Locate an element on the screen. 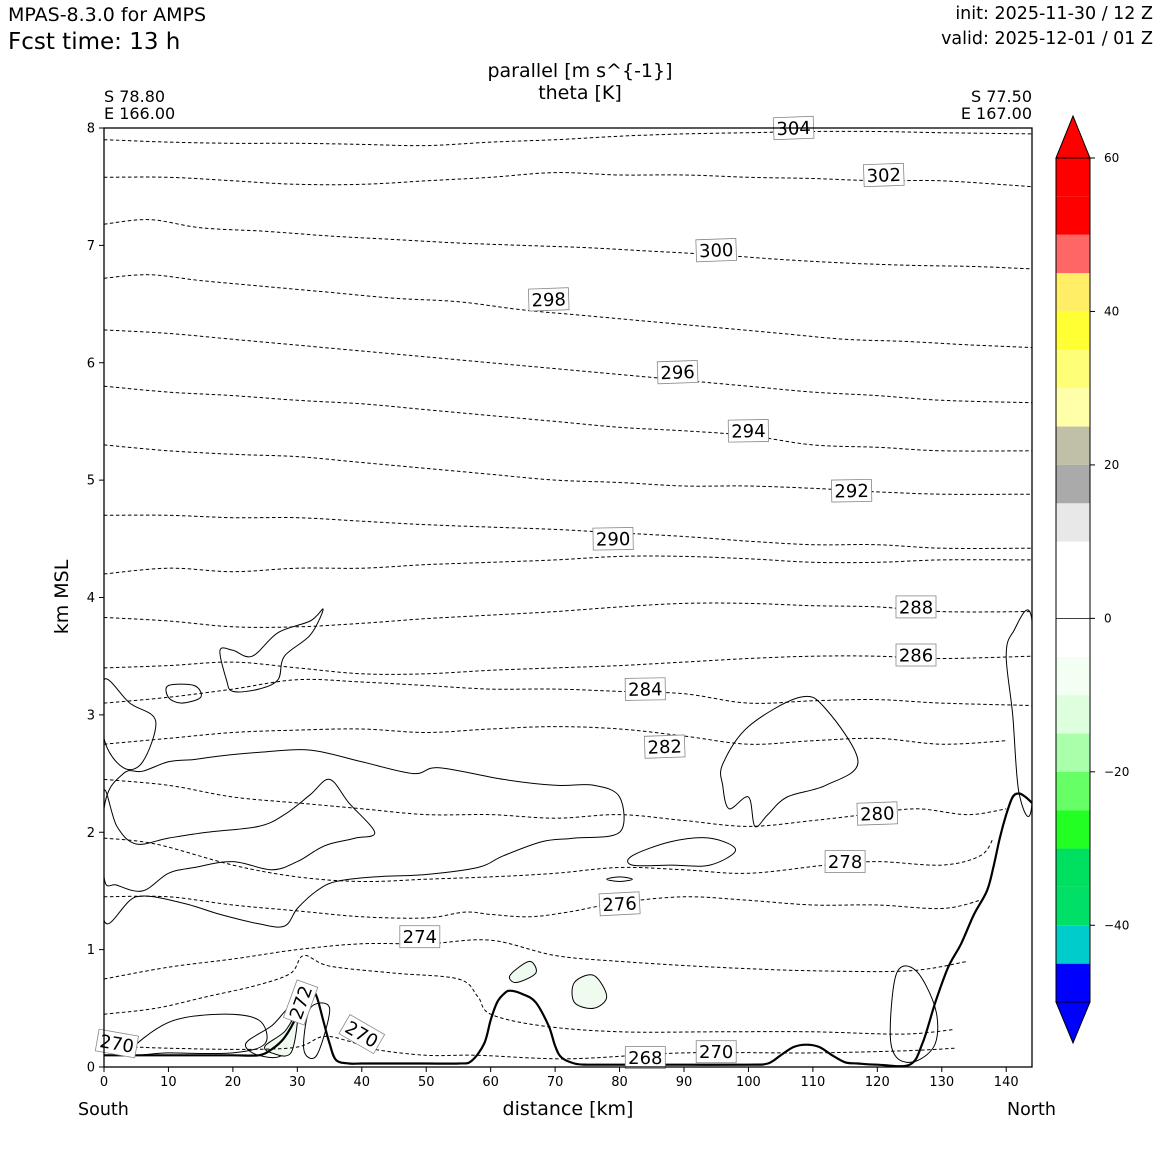 This screenshot has width=1160, height=1160. y-tick-label: 4 is located at coordinates (91, 598).